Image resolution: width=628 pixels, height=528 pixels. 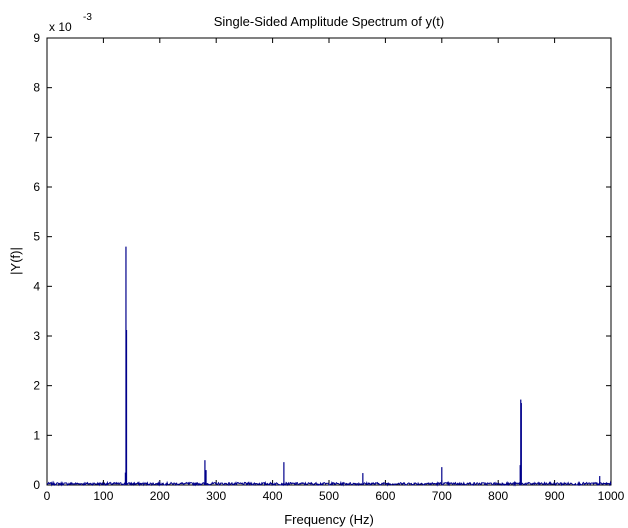 What do you see at coordinates (36, 137) in the screenshot?
I see `y-tick-label: 7` at bounding box center [36, 137].